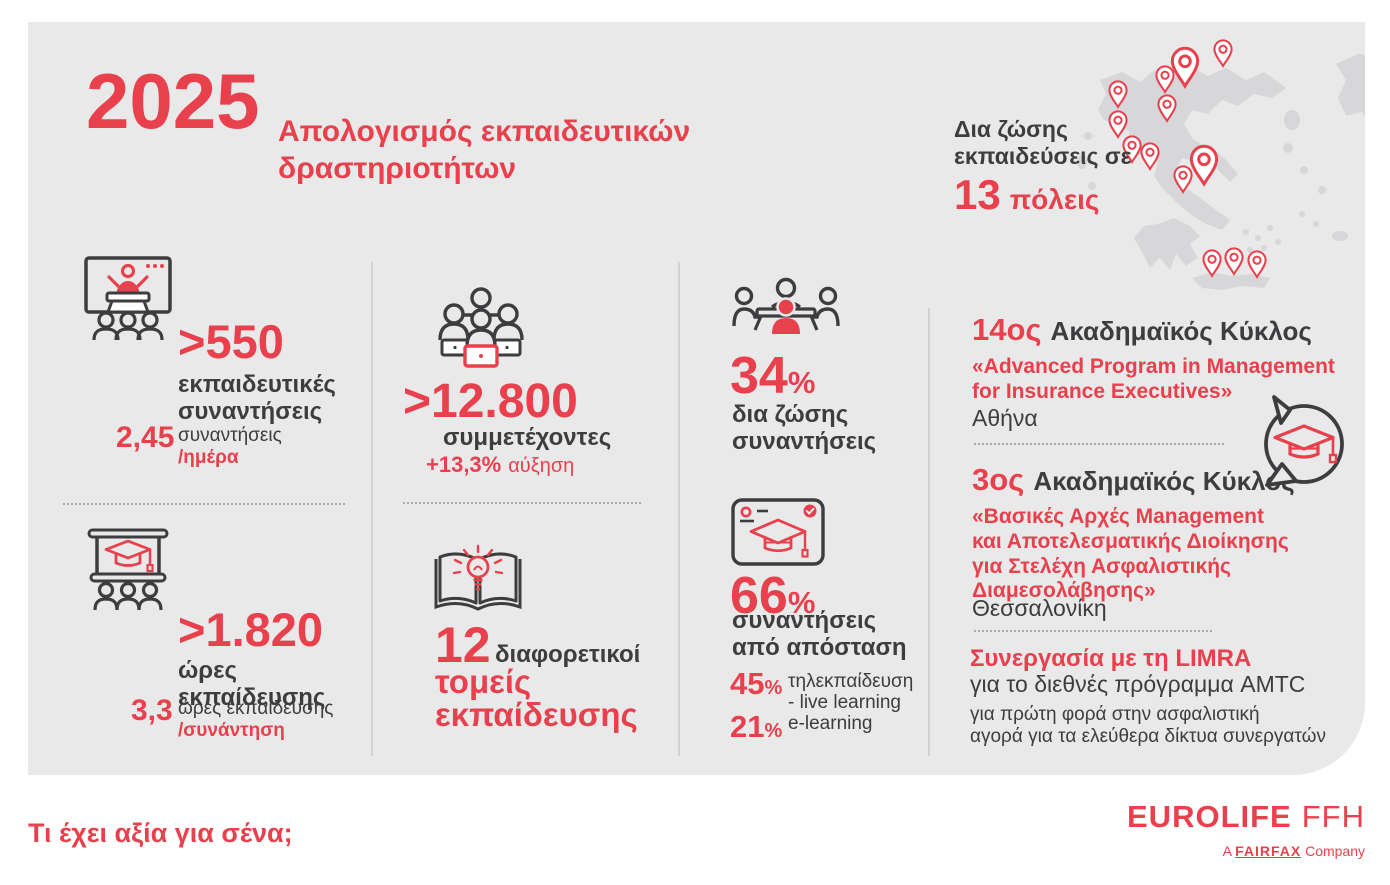 Image resolution: width=1390 pixels, height=885 pixels. What do you see at coordinates (786, 305) in the screenshot?
I see `meeting-table-icon` at bounding box center [786, 305].